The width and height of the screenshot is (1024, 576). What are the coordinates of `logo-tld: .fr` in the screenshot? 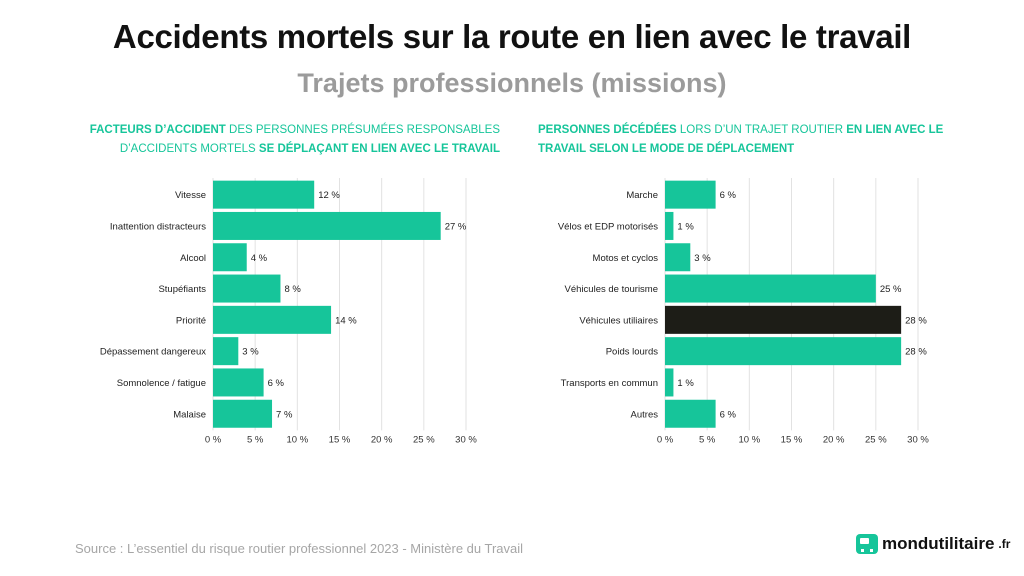 It's located at (1004, 544).